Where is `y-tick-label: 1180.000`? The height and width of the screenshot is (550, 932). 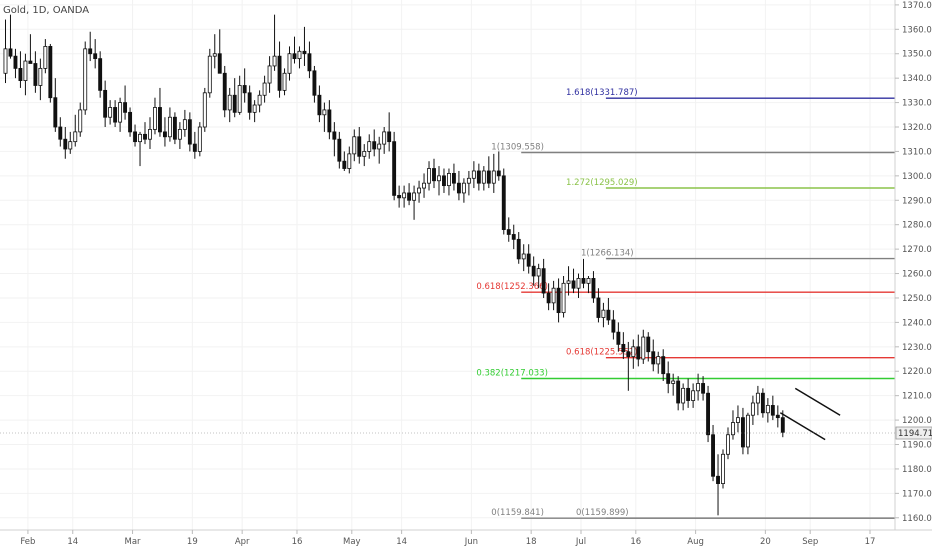
y-tick-label: 1180.000 is located at coordinates (917, 470).